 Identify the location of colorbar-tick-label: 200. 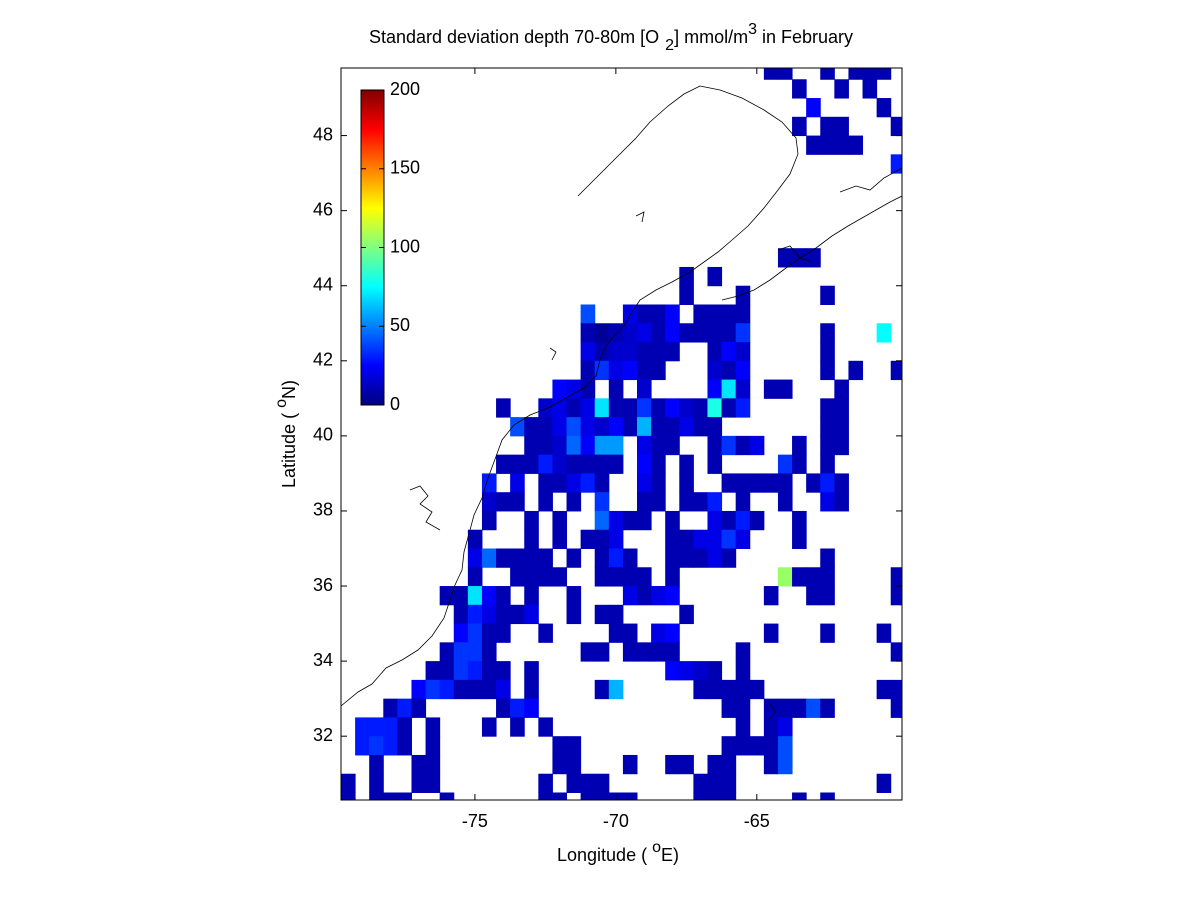
(405, 89).